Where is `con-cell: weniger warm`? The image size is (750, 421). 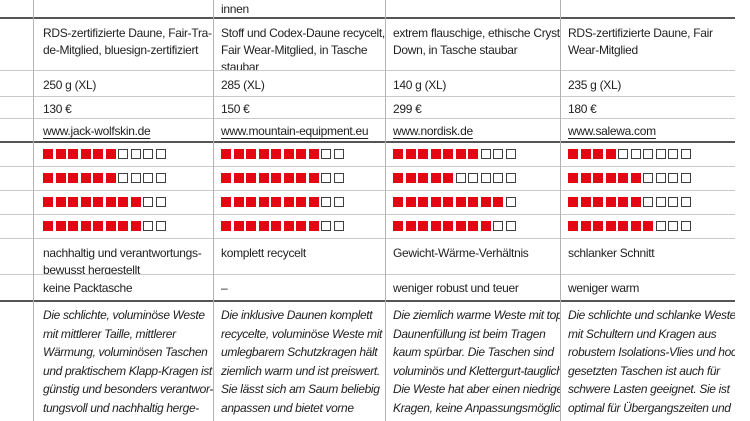 con-cell: weniger warm is located at coordinates (604, 288).